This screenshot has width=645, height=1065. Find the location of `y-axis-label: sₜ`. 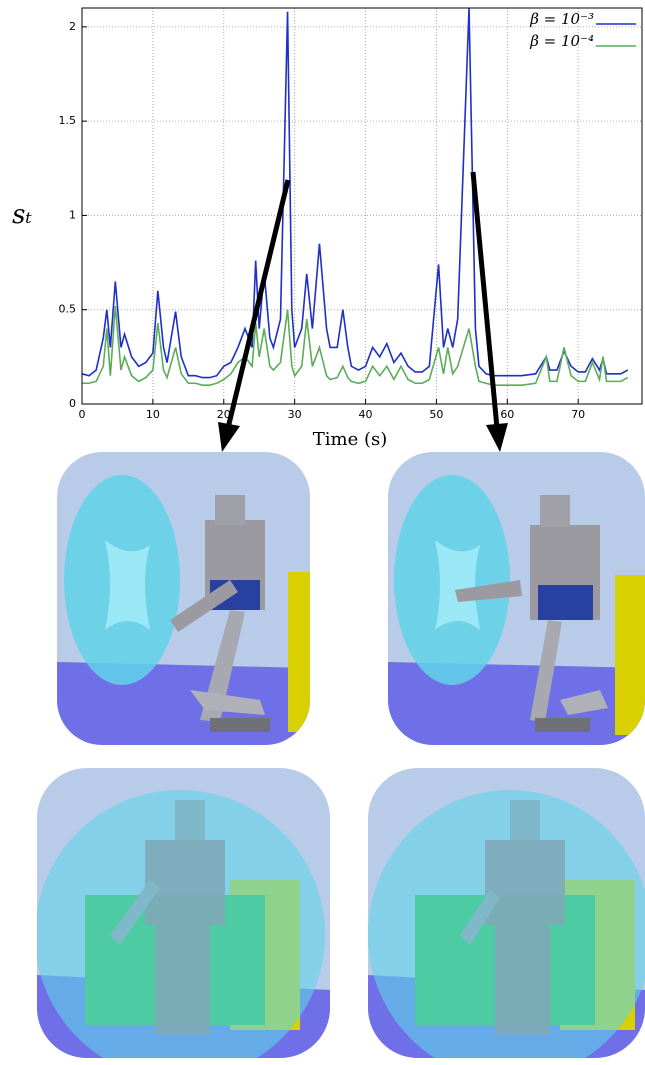

y-axis-label: sₜ is located at coordinates (22, 215).